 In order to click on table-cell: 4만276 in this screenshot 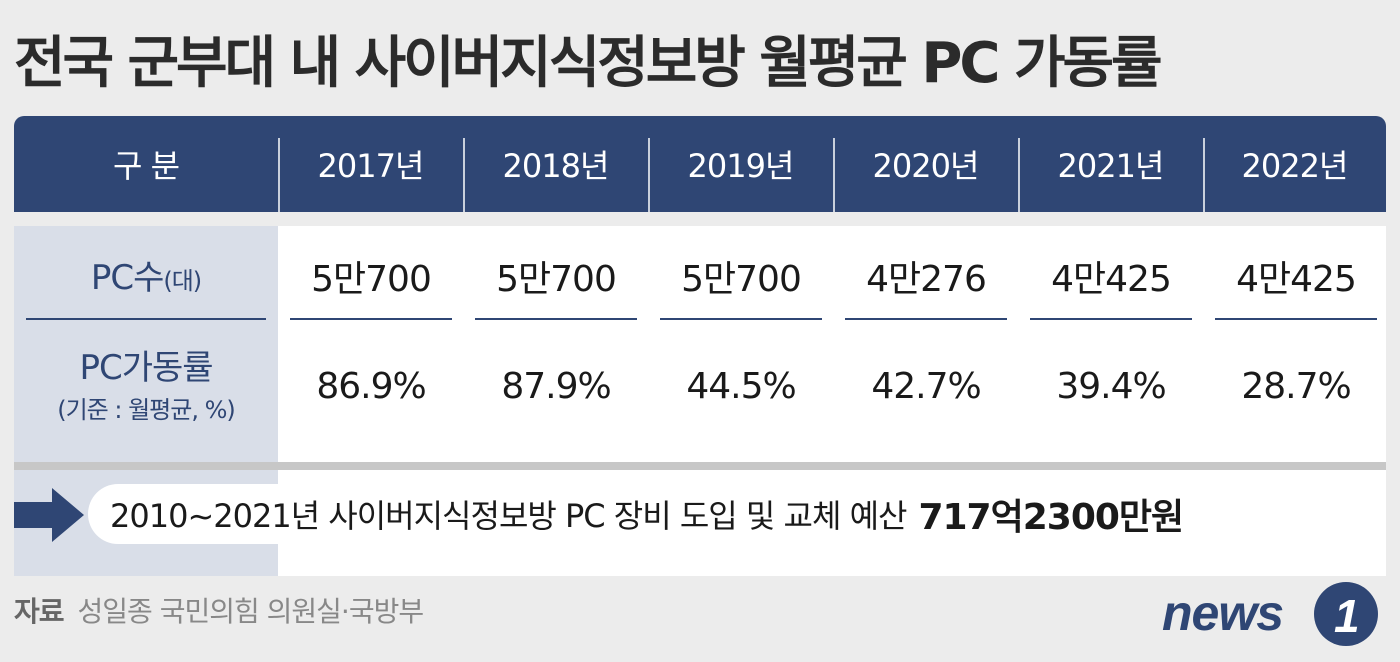, I will do `click(926, 279)`.